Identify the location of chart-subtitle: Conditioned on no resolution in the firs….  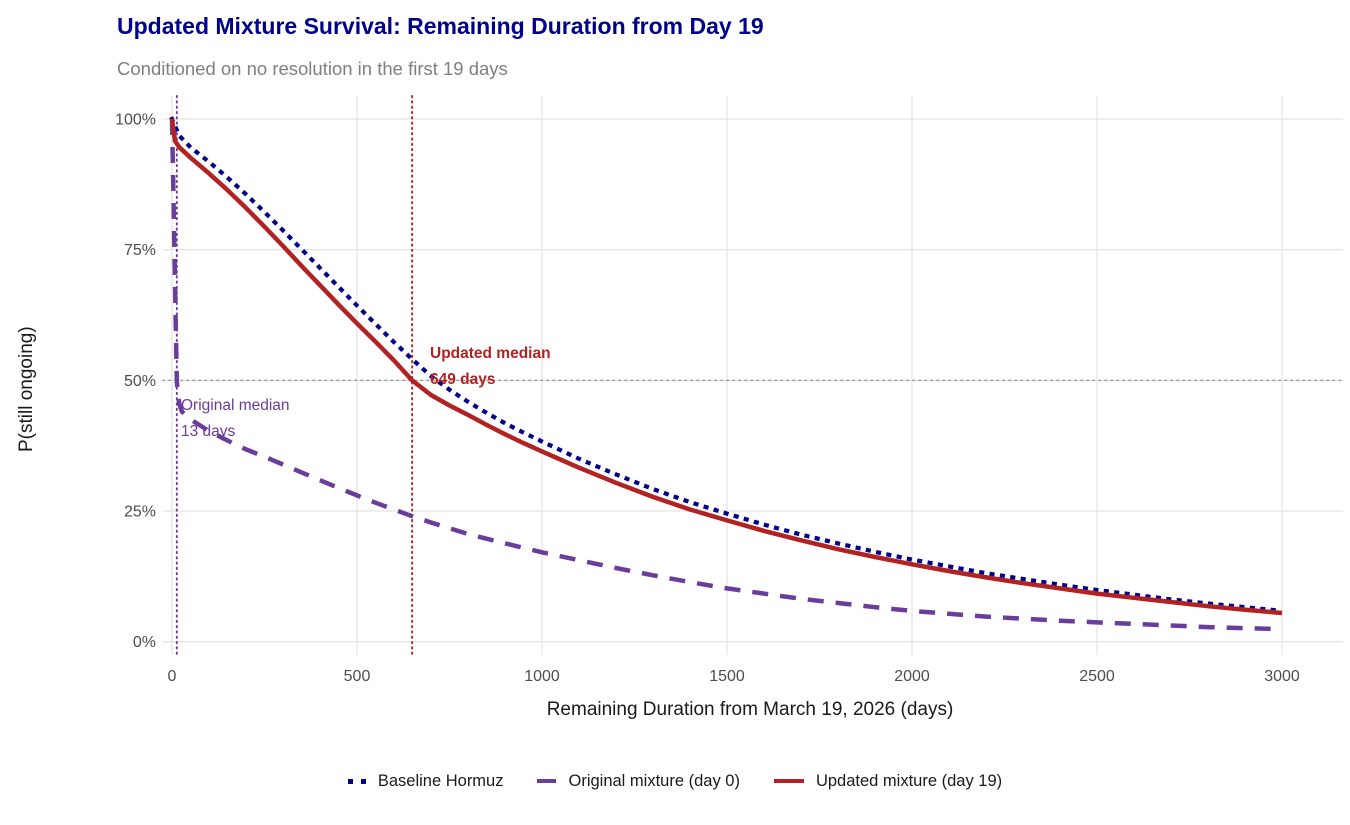
(312, 68).